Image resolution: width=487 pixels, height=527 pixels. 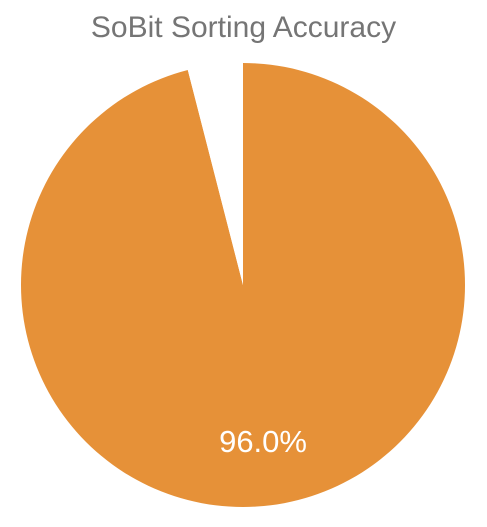 I want to click on chart-title: SoBit Sorting Accuracy, so click(x=243, y=27).